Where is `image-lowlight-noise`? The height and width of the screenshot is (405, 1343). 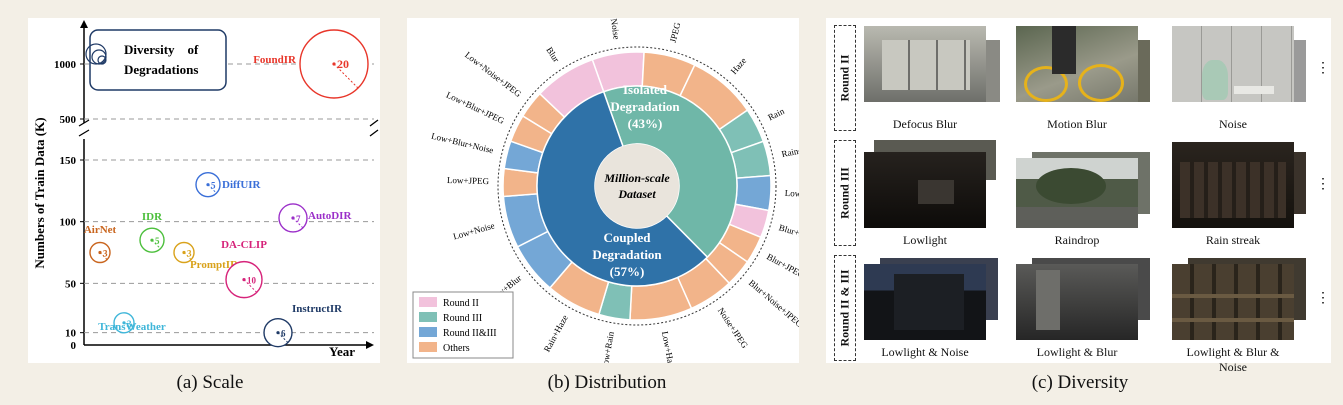
image-lowlight-noise is located at coordinates (925, 302).